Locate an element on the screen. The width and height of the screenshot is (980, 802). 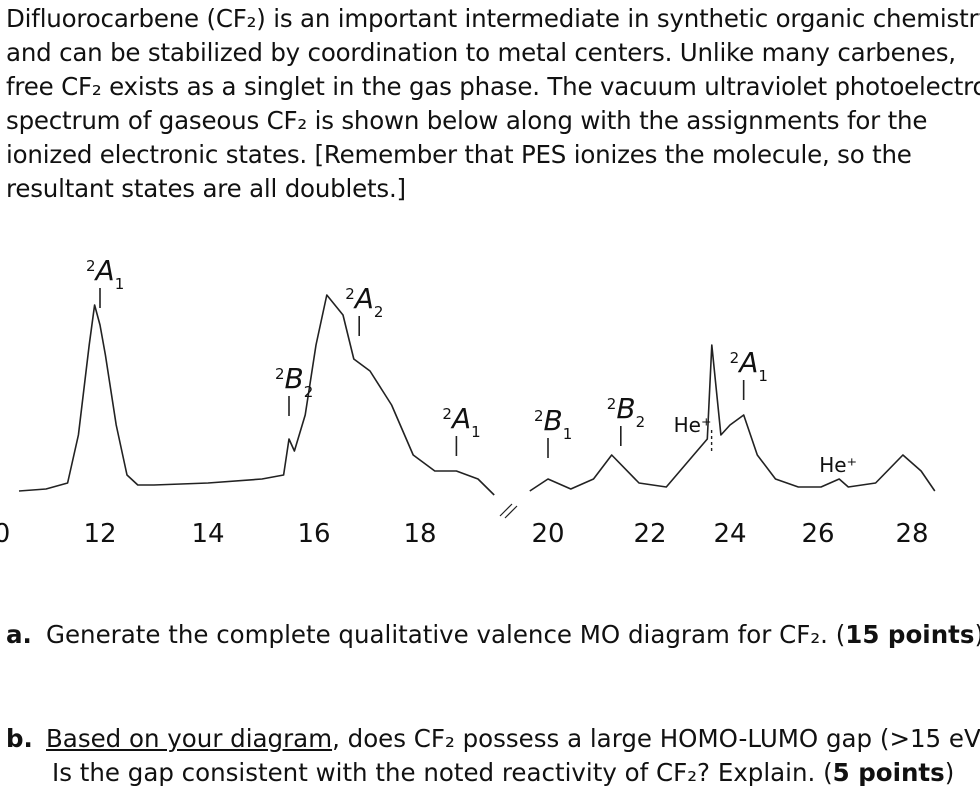
peak-label: 2B1 is located at coordinates (553, 423).